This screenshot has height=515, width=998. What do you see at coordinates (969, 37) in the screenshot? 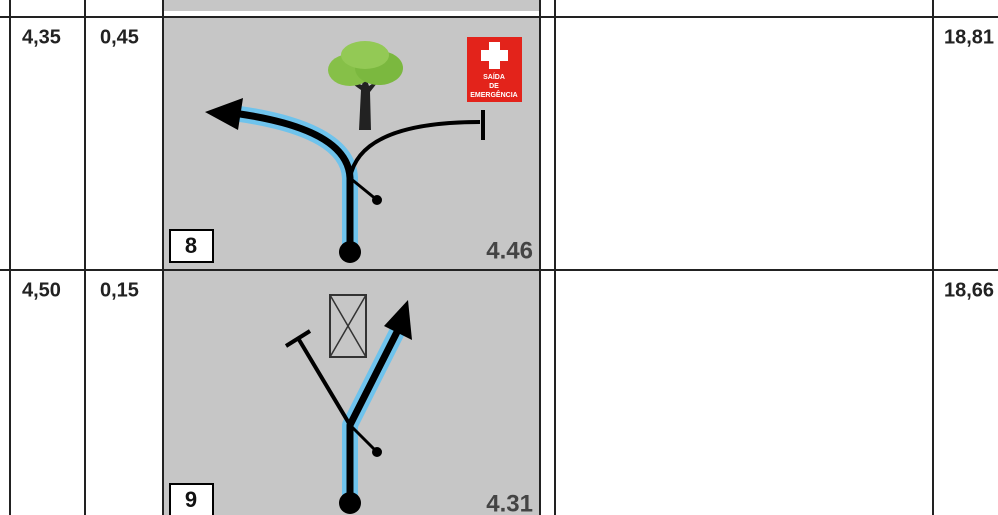
I see `cell-text: 18,81` at bounding box center [969, 37].